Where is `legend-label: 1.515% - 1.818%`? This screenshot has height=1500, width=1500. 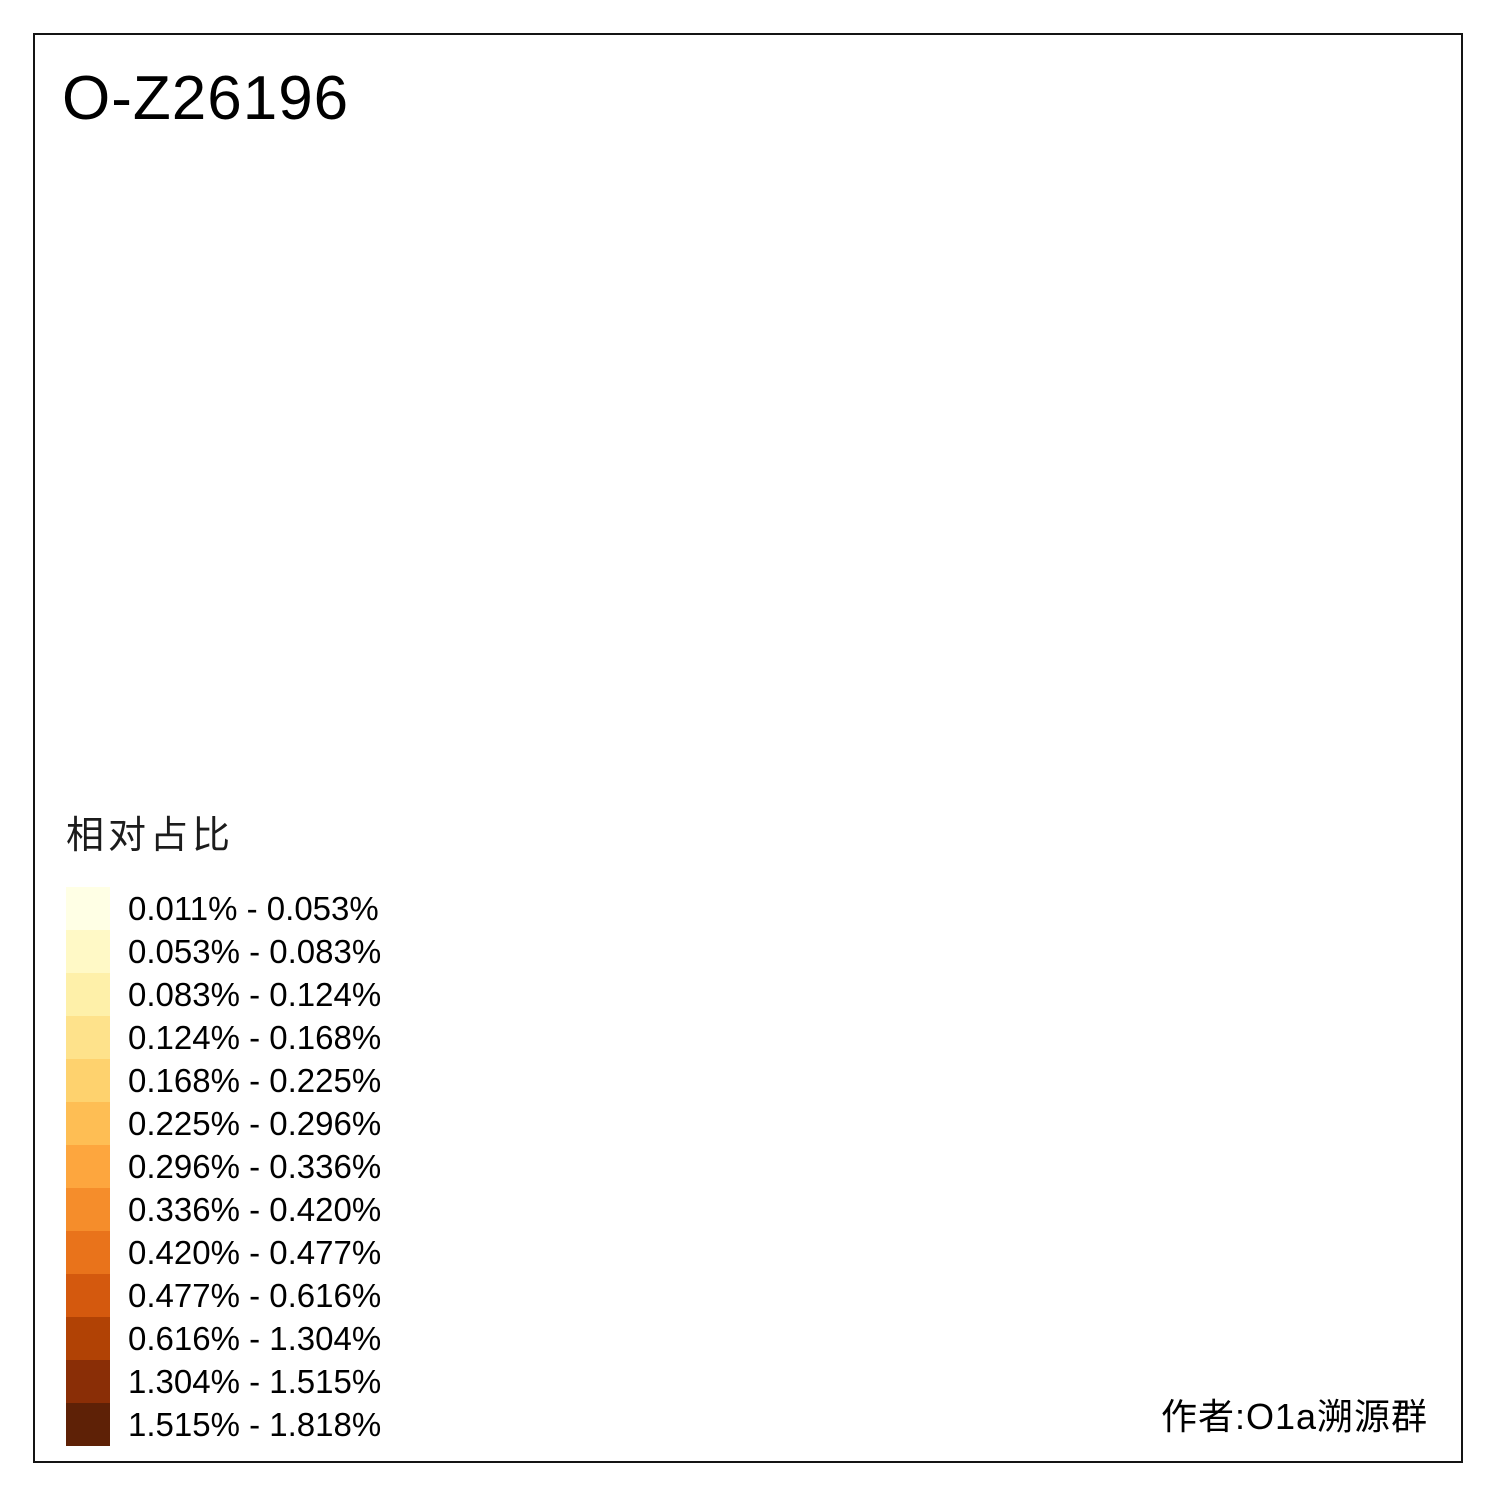 legend-label: 1.515% - 1.818% is located at coordinates (255, 1424).